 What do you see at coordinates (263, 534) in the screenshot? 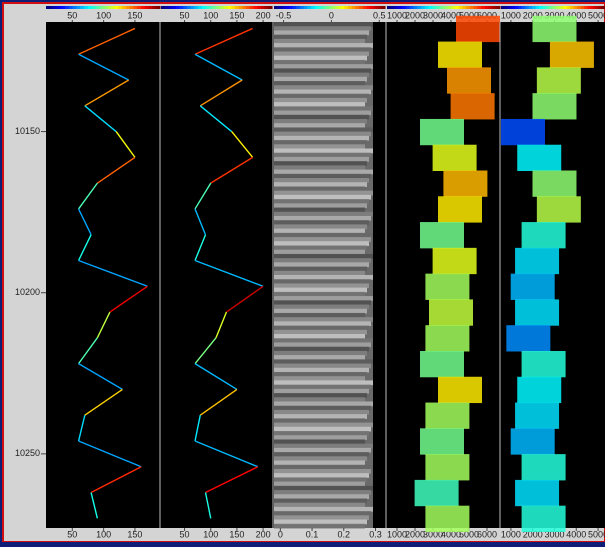
I see `bottom-tick-label: 200` at bounding box center [263, 534].